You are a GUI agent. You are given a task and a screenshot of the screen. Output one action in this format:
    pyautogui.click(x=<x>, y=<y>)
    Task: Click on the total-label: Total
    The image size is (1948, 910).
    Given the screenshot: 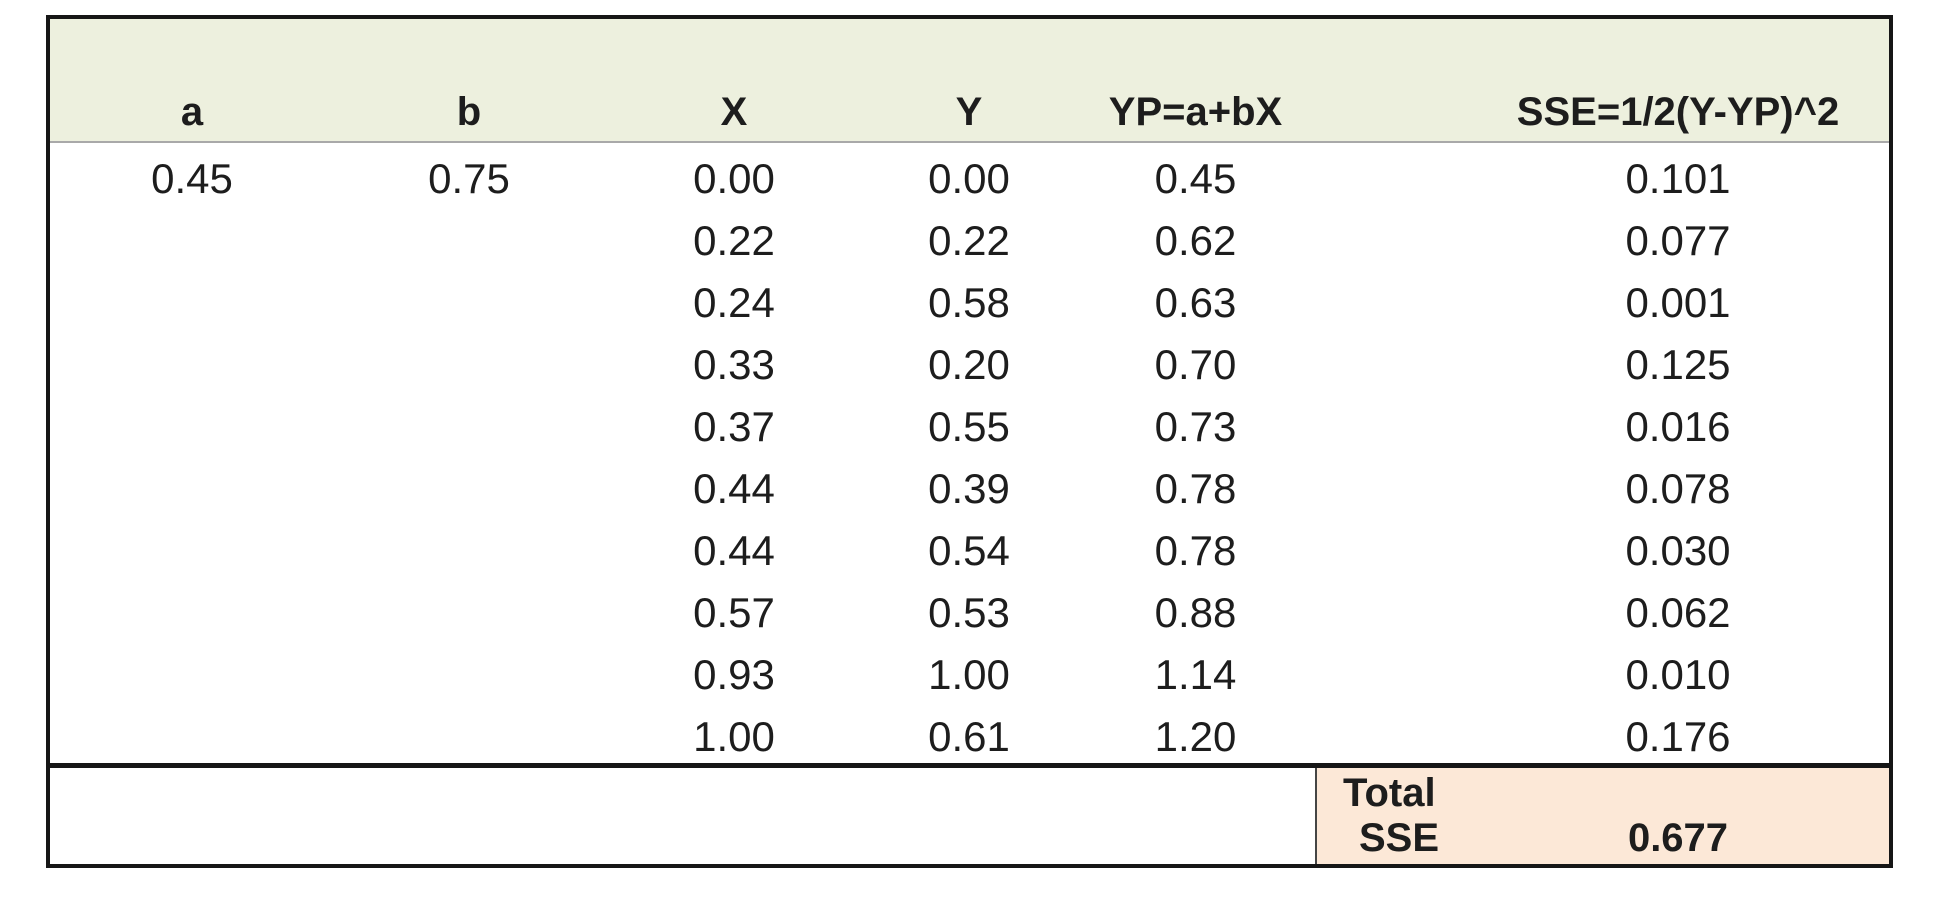 What is the action you would take?
    pyautogui.click(x=1389, y=793)
    